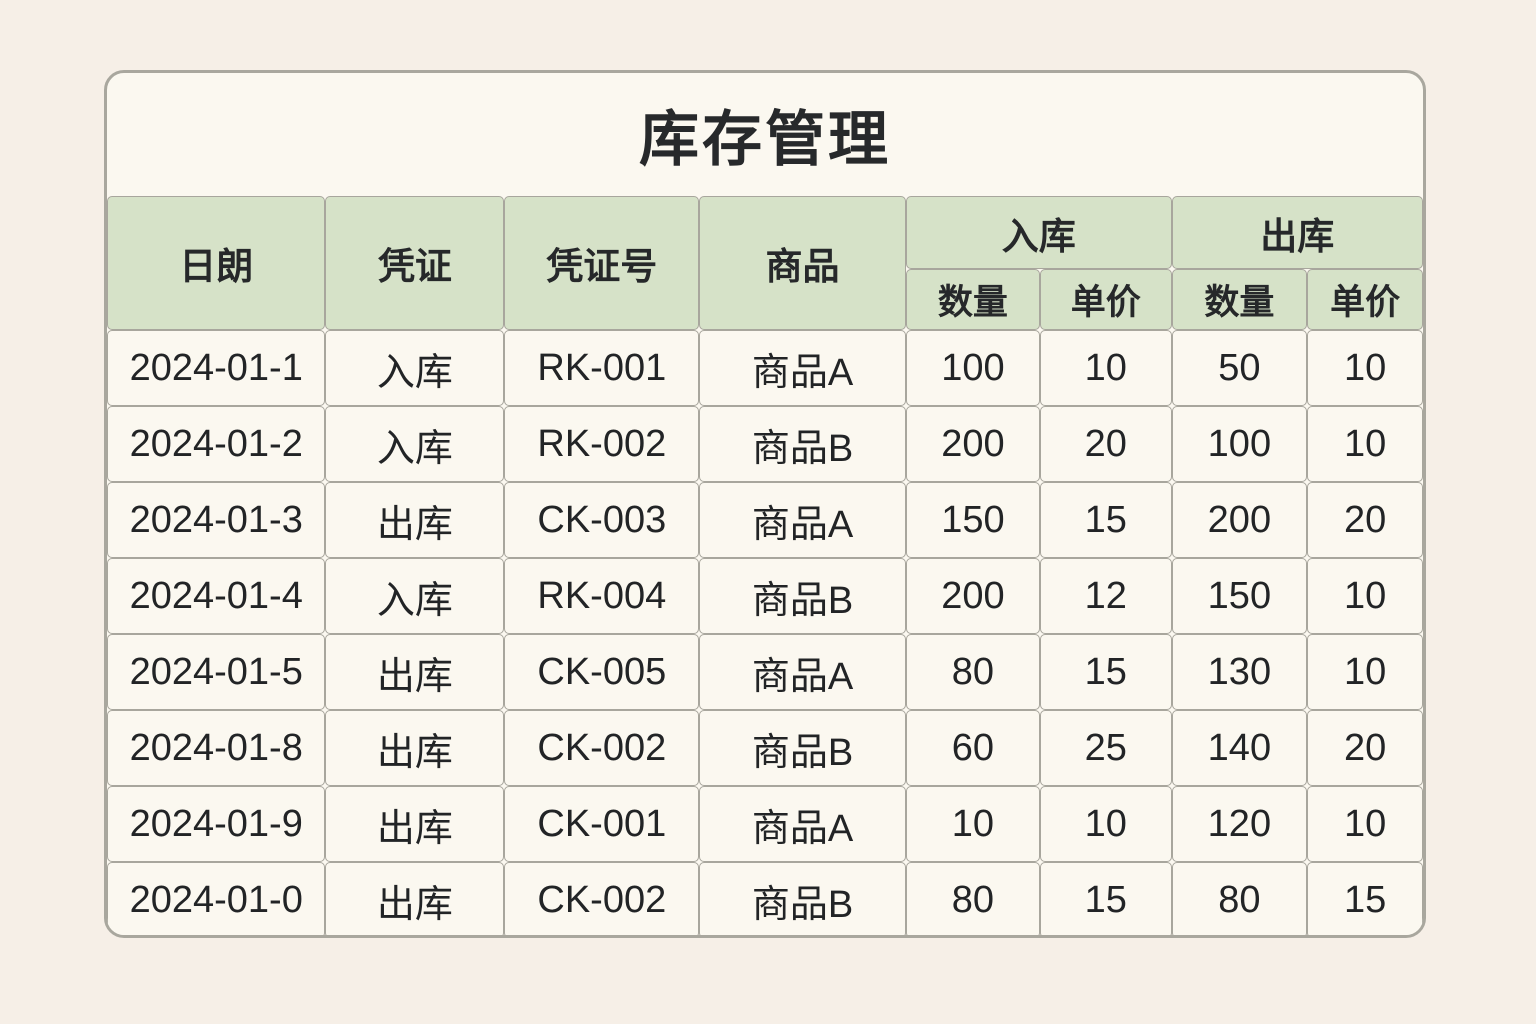 Image resolution: width=1536 pixels, height=1024 pixels. What do you see at coordinates (216, 596) in the screenshot?
I see `cell-date: 2024-01-4` at bounding box center [216, 596].